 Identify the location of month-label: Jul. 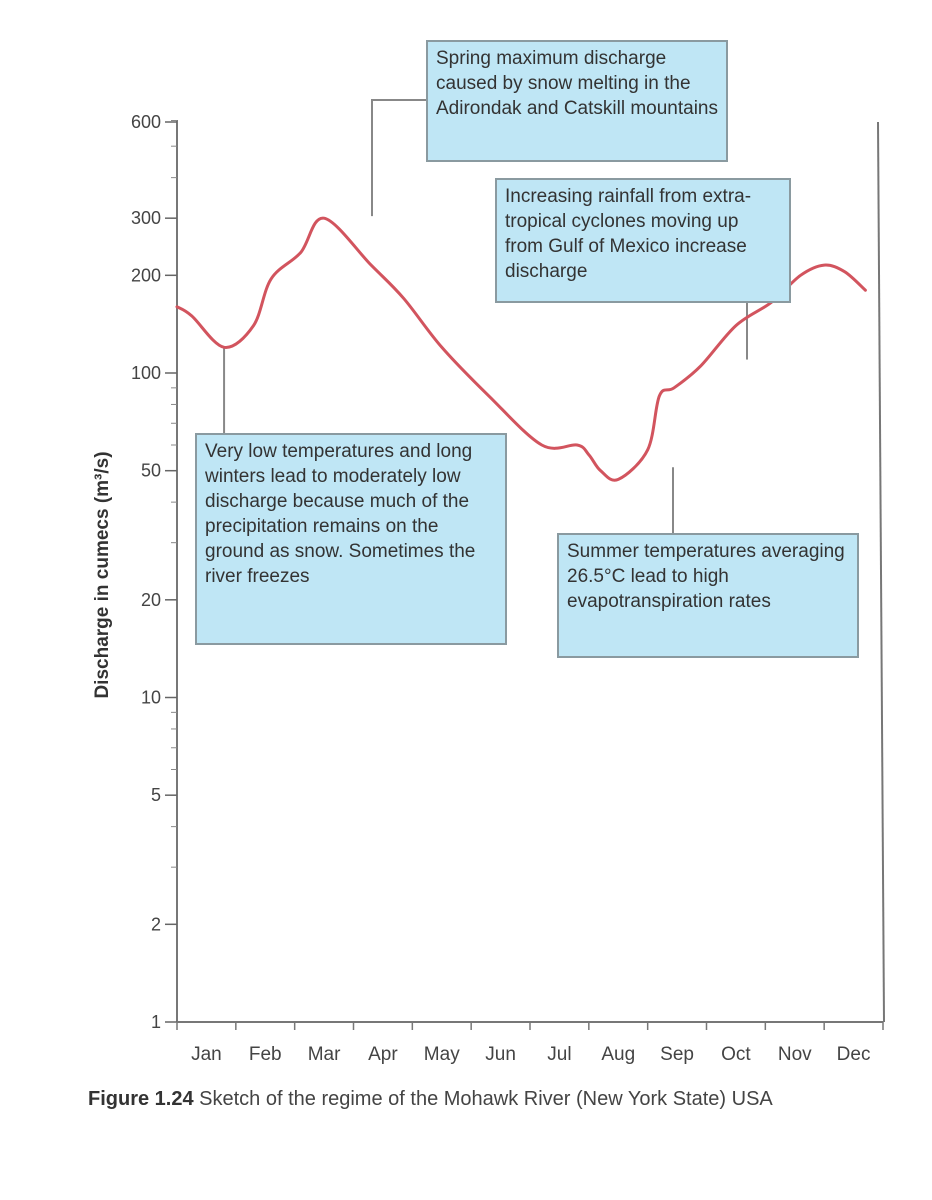
(559, 1054).